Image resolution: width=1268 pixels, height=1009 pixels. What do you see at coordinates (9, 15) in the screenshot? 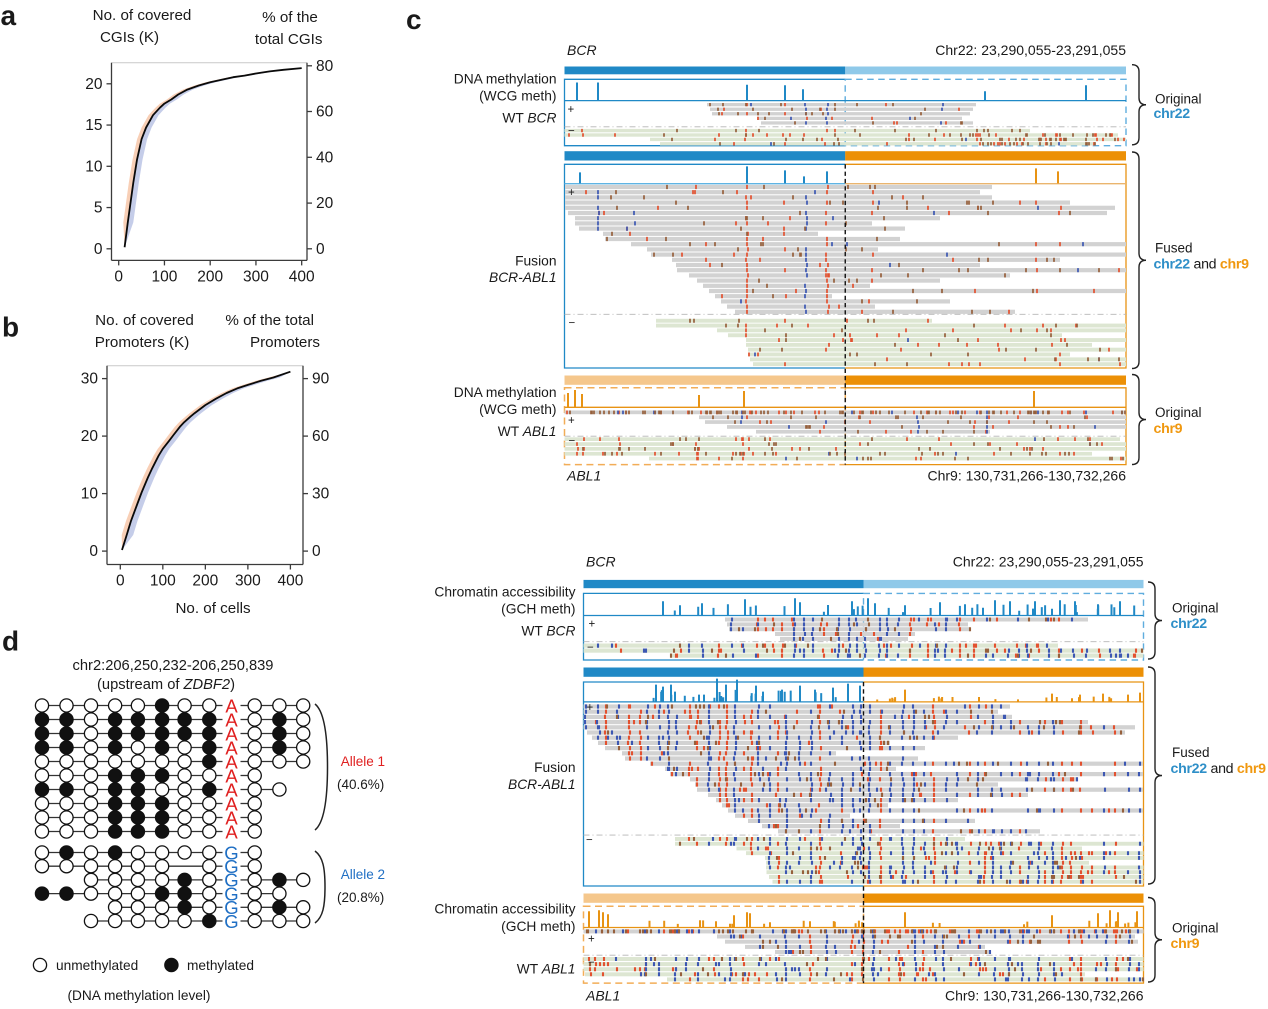
I see `svg-text: a` at bounding box center [9, 15].